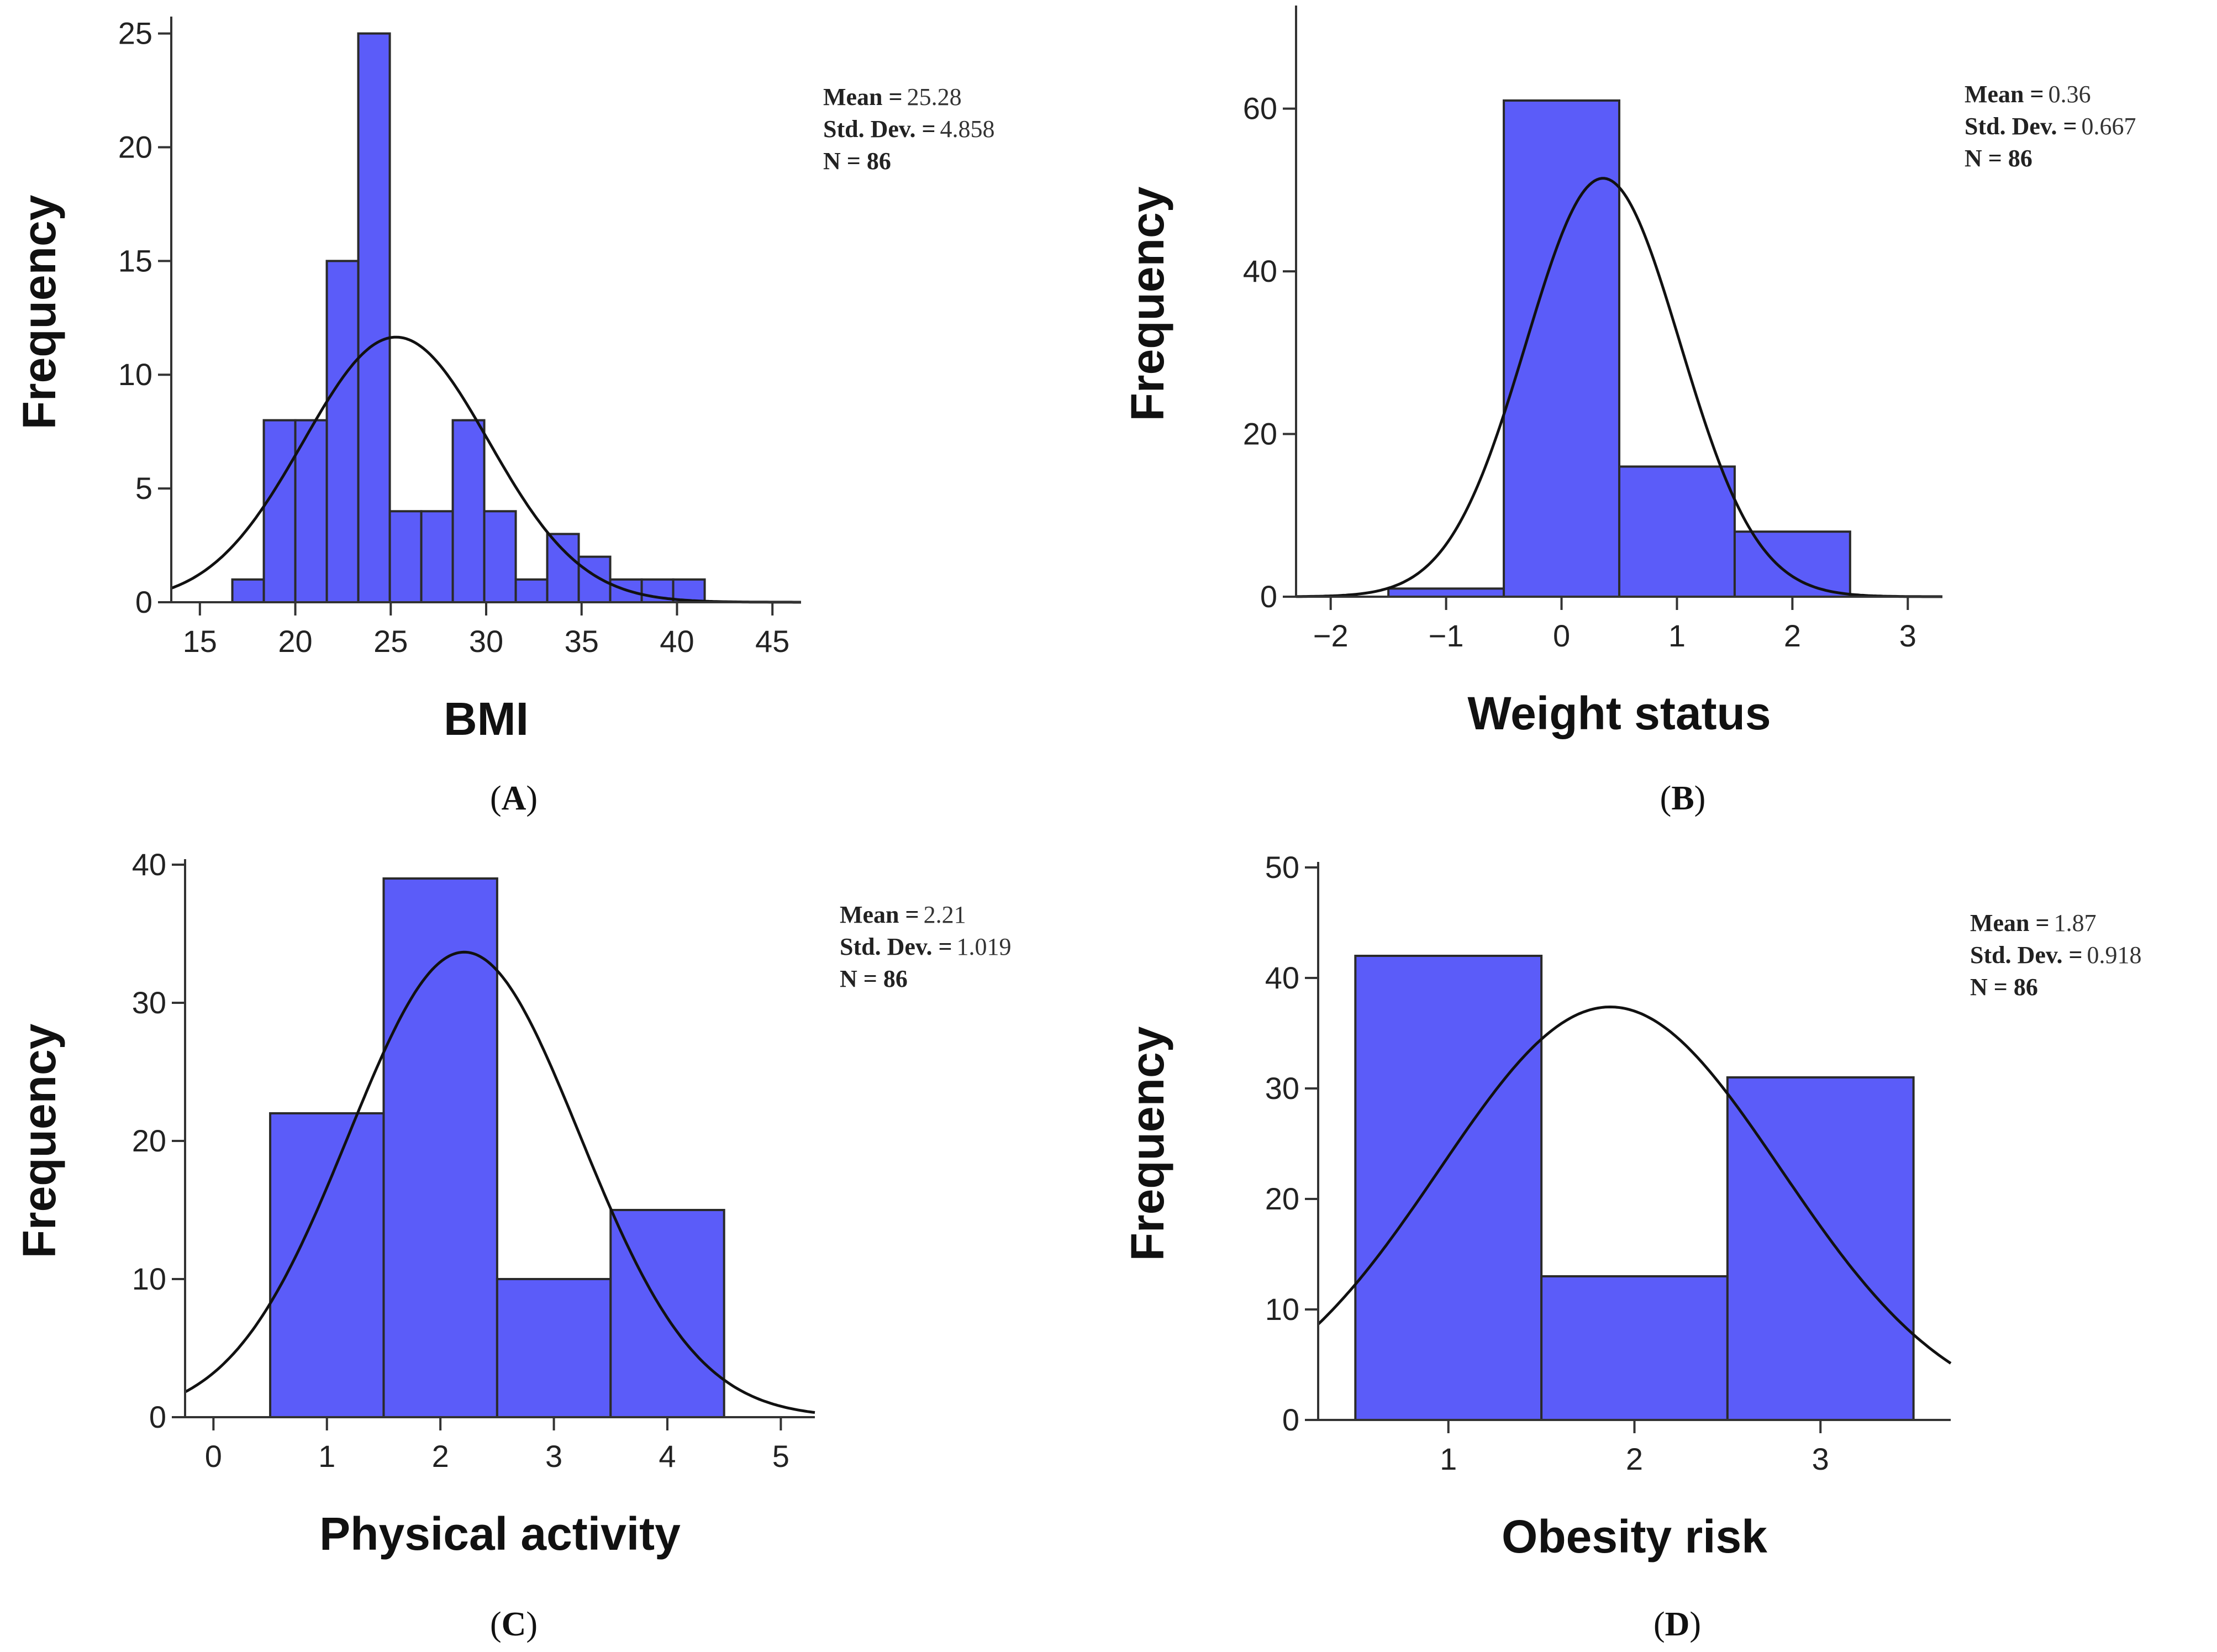 The image size is (2217, 1652). What do you see at coordinates (1619, 713) in the screenshot?
I see `x-axis-title: Weight status` at bounding box center [1619, 713].